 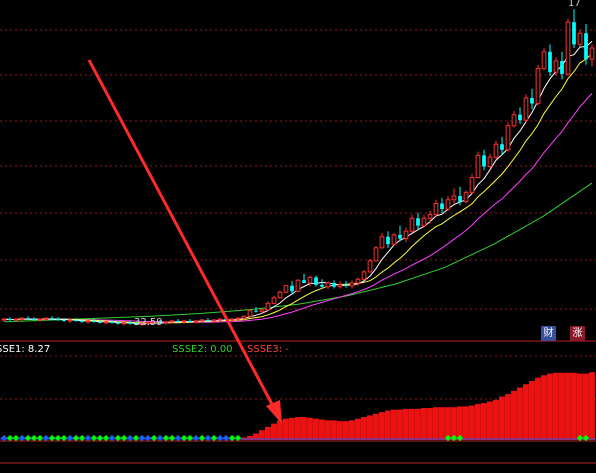 I want to click on arrow-head, so click(x=274, y=412).